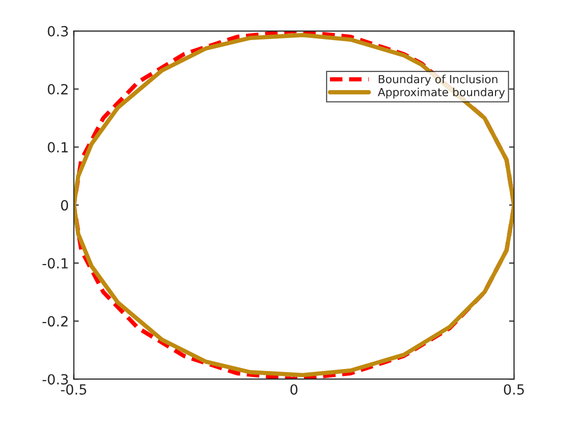 This screenshot has height=425, width=568. I want to click on y-tick-label: 0.2, so click(58, 89).